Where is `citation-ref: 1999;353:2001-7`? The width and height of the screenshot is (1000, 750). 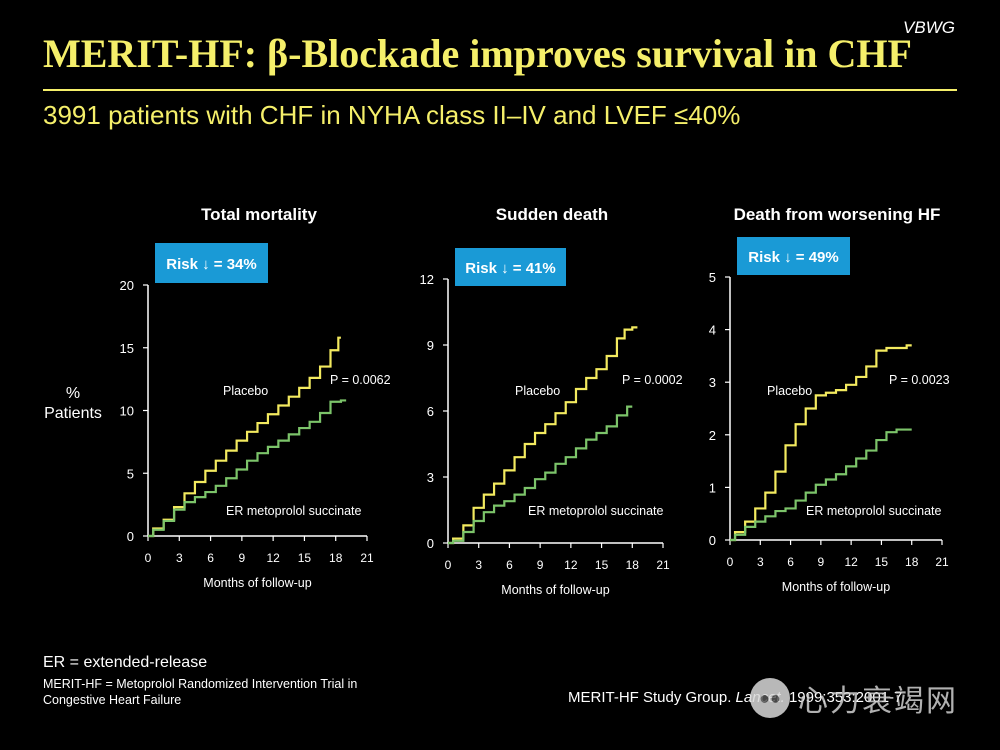 citation-ref: 1999;353:2001-7 is located at coordinates (845, 697).